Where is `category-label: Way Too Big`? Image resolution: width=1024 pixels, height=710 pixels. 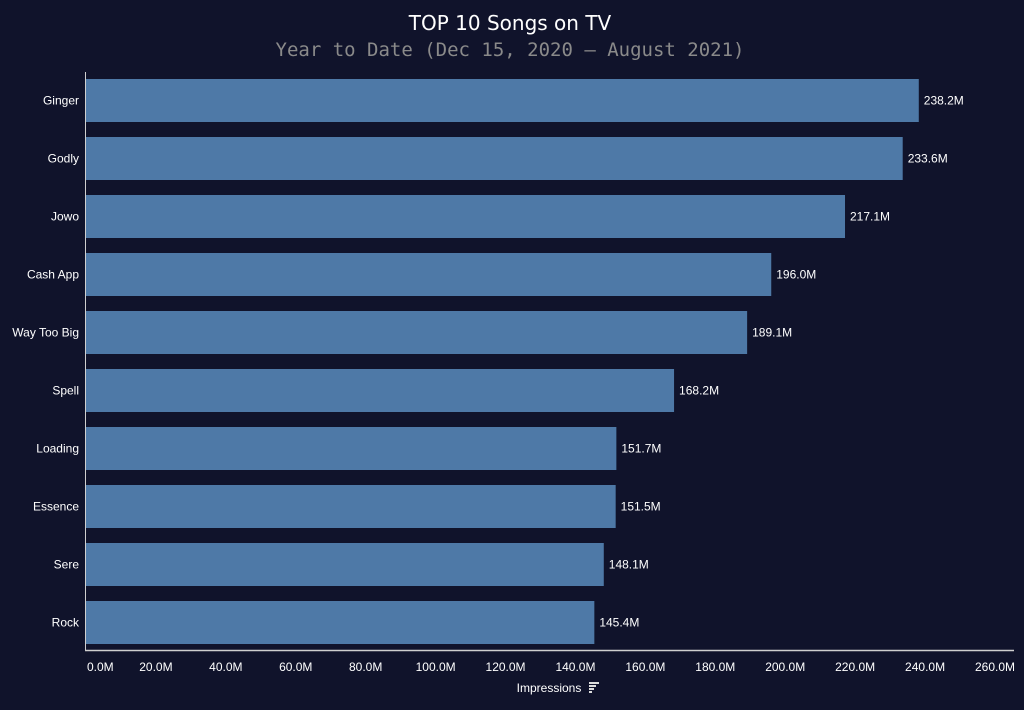
category-label: Way Too Big is located at coordinates (45, 333).